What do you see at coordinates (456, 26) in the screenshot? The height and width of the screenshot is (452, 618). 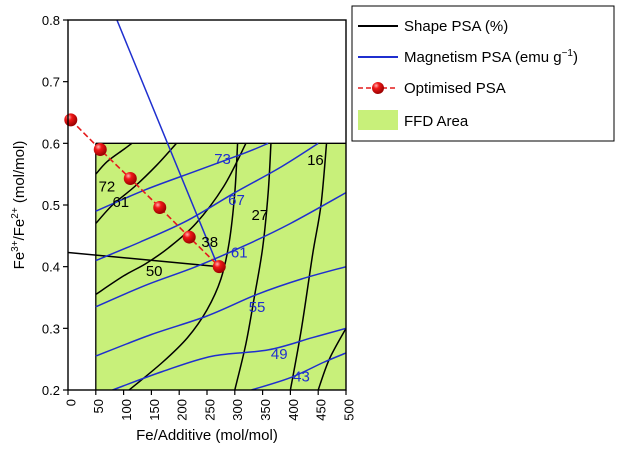 I see `legend-label-shape-psa: Shape PSA (%)` at bounding box center [456, 26].